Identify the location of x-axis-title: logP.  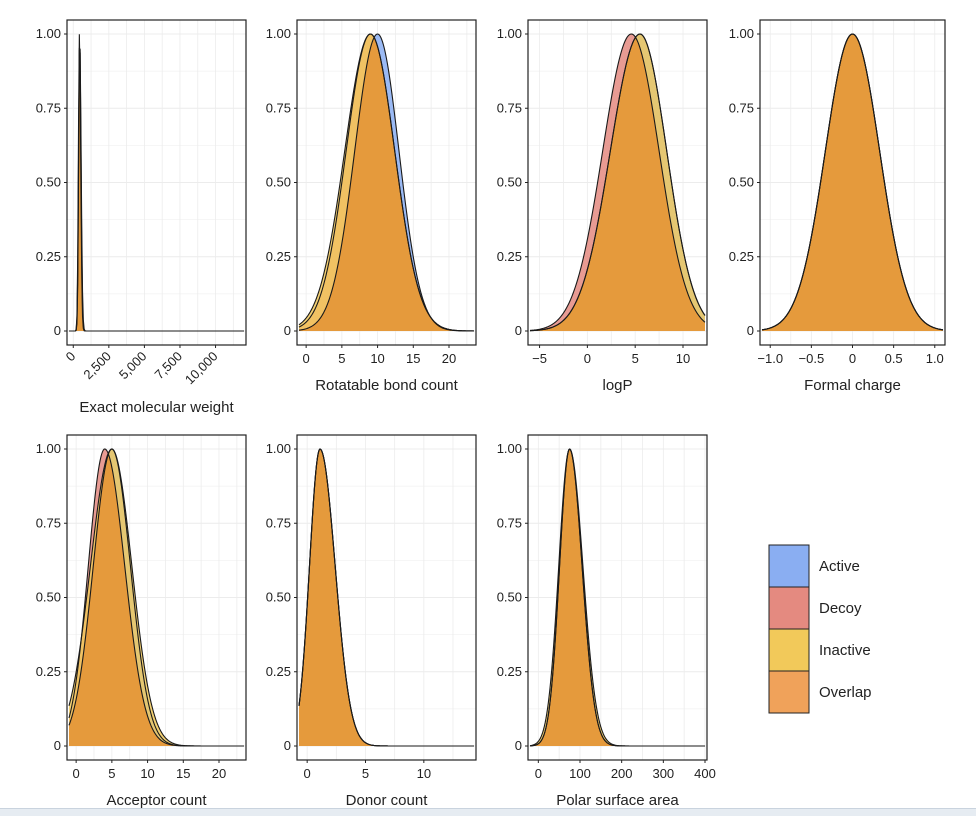
(617, 385).